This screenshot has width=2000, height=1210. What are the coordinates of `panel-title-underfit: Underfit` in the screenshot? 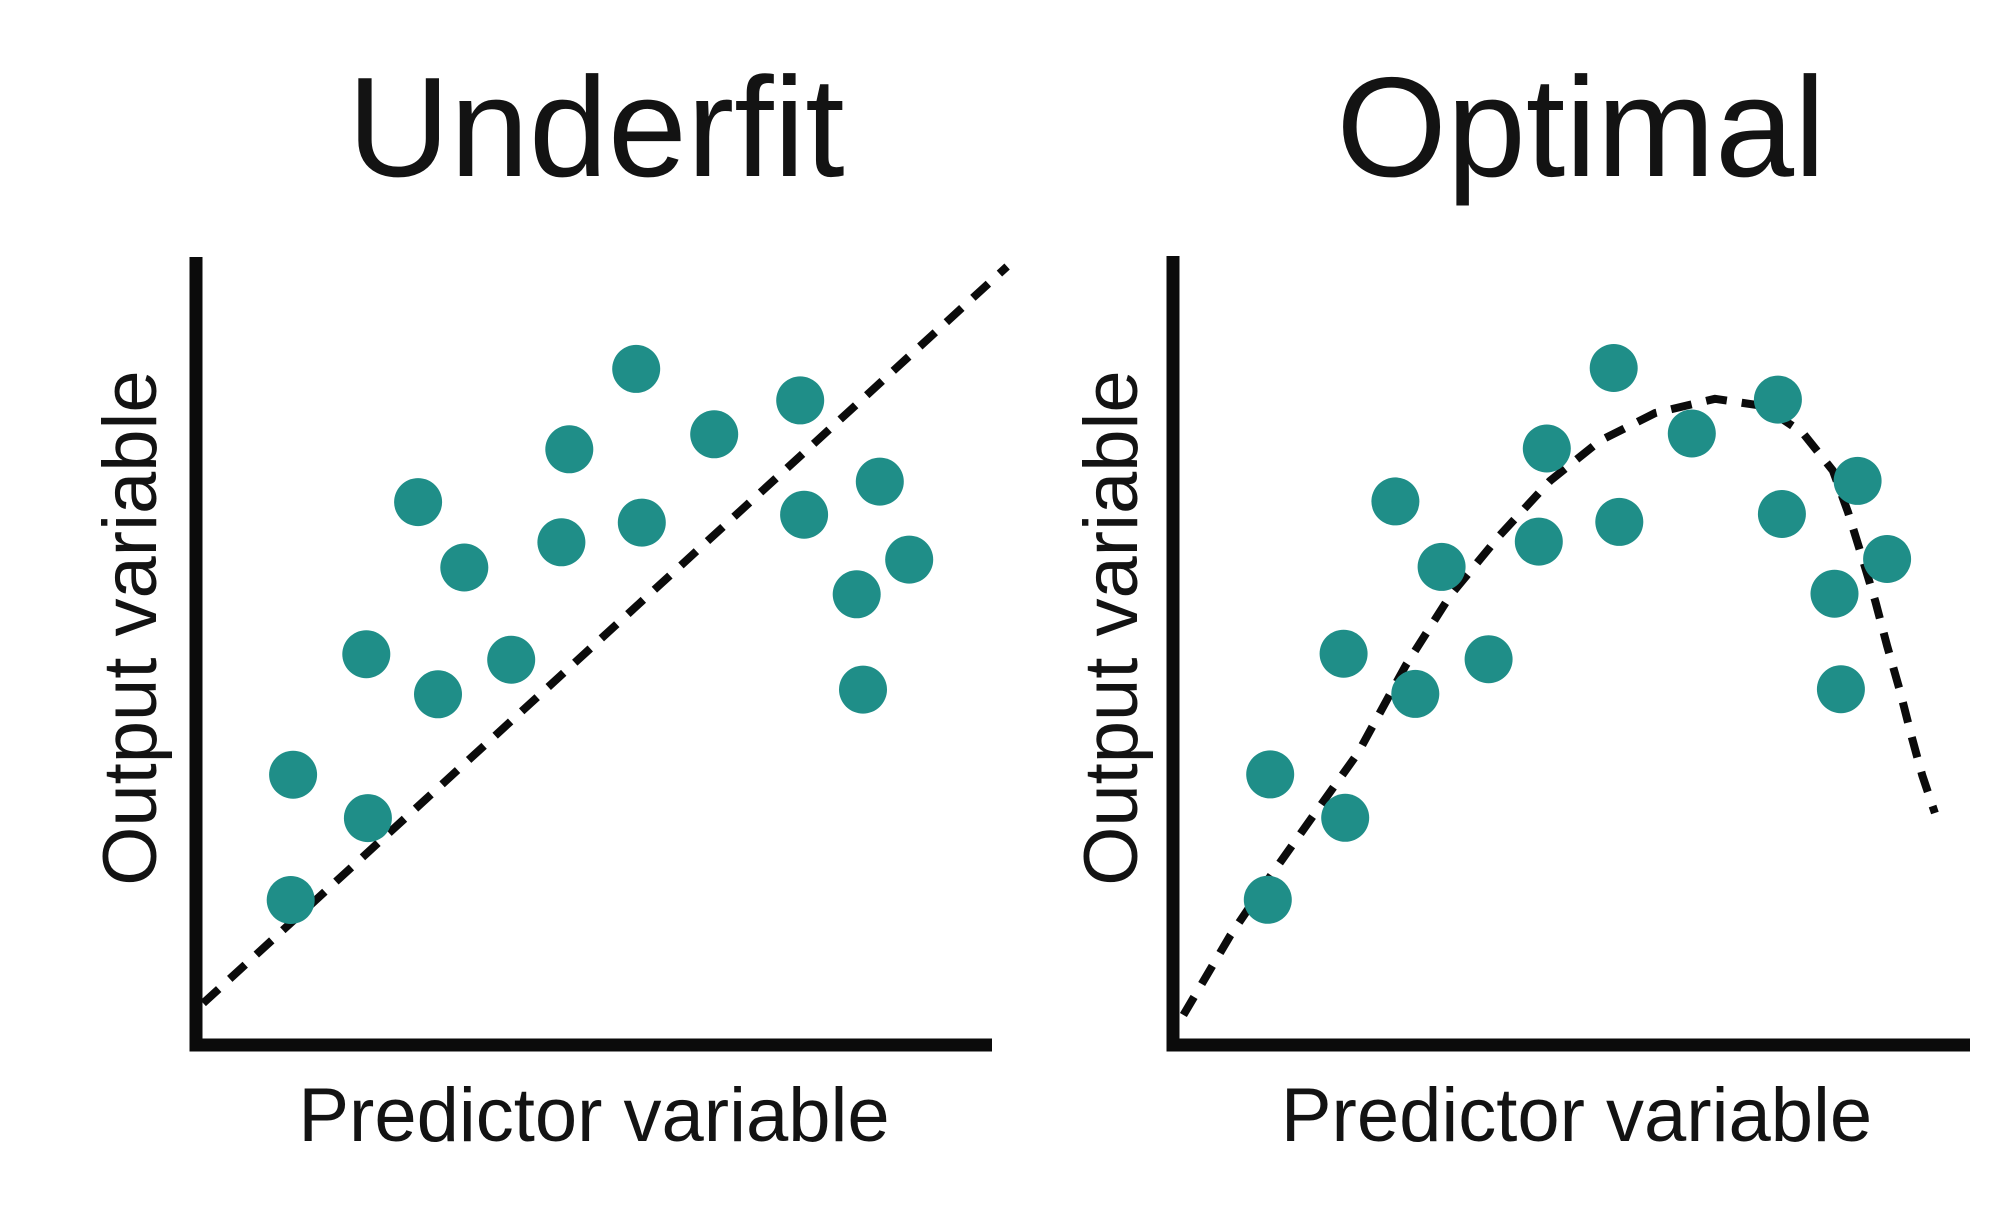 It's located at (596, 127).